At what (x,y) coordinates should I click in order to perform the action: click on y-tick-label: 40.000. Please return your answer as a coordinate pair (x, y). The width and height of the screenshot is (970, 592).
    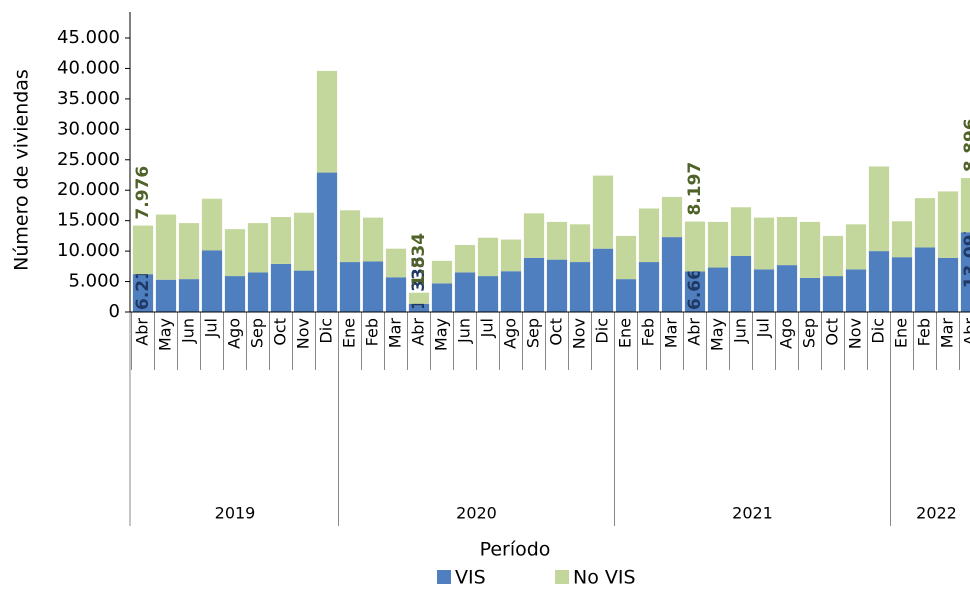
    Looking at the image, I should click on (88, 67).